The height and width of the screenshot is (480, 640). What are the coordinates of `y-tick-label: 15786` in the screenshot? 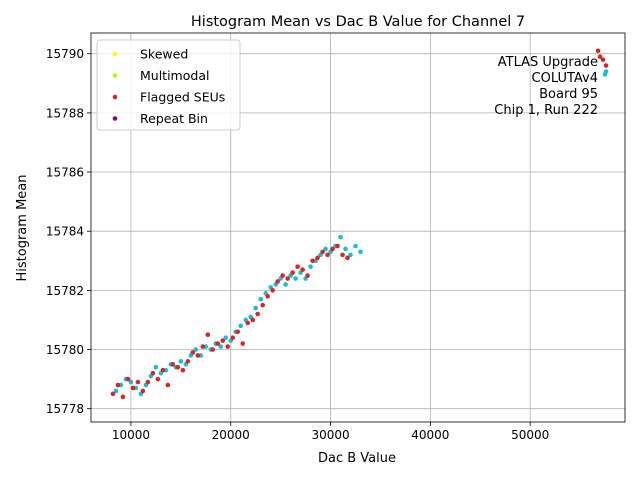 It's located at (65, 173).